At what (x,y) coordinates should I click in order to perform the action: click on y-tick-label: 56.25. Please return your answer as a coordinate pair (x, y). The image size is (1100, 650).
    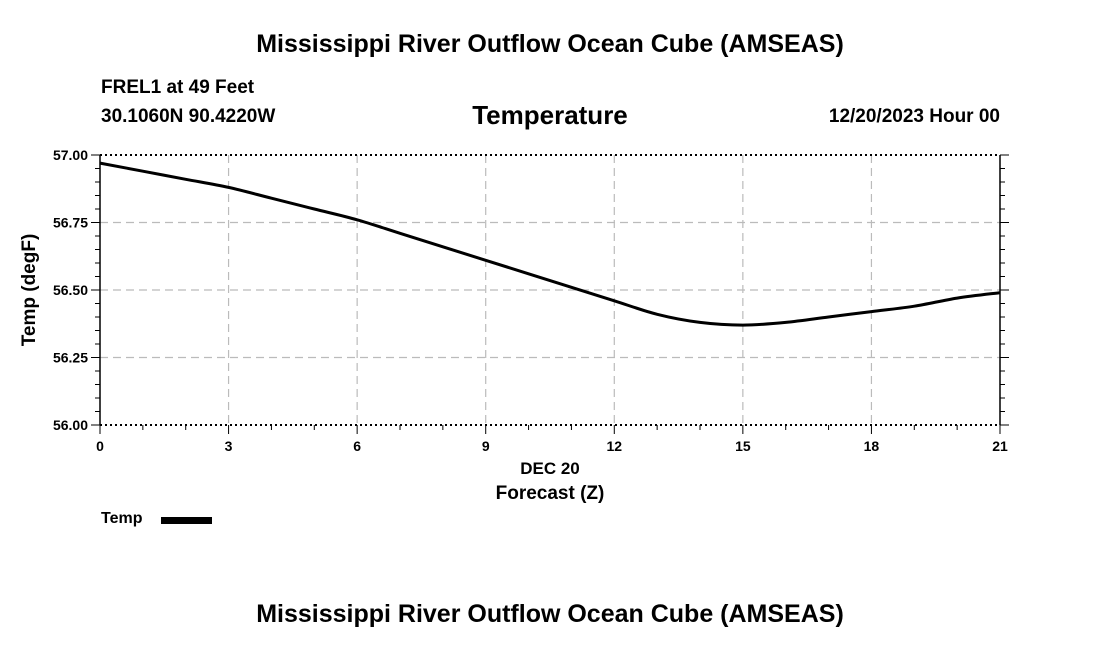
    Looking at the image, I should click on (70, 358).